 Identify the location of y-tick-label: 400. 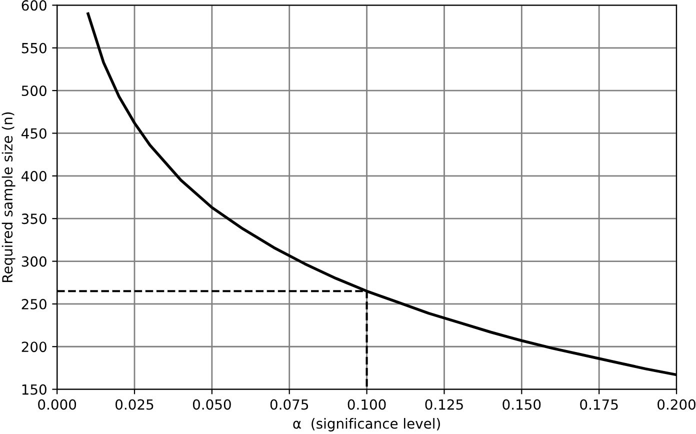
(34, 176).